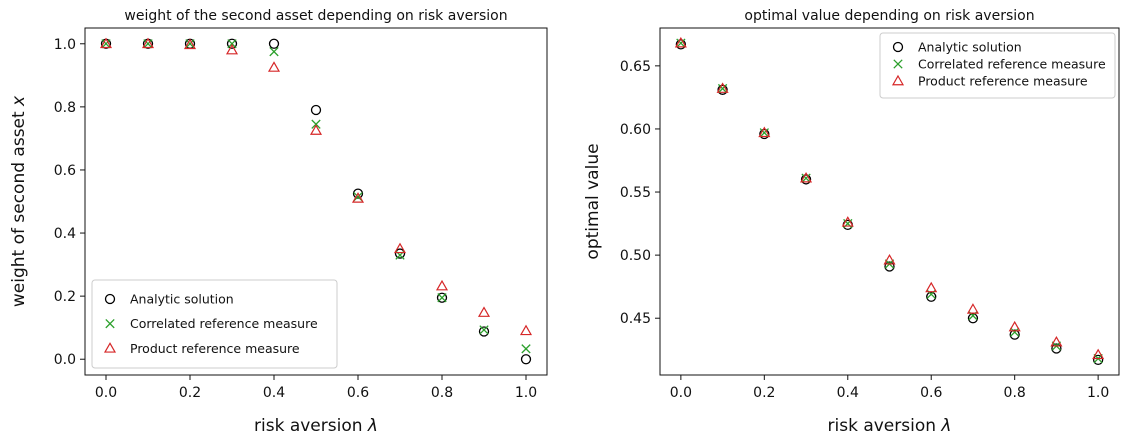 Image resolution: width=1125 pixels, height=441 pixels. What do you see at coordinates (65, 297) in the screenshot?
I see `y-tick-label: 0.2` at bounding box center [65, 297].